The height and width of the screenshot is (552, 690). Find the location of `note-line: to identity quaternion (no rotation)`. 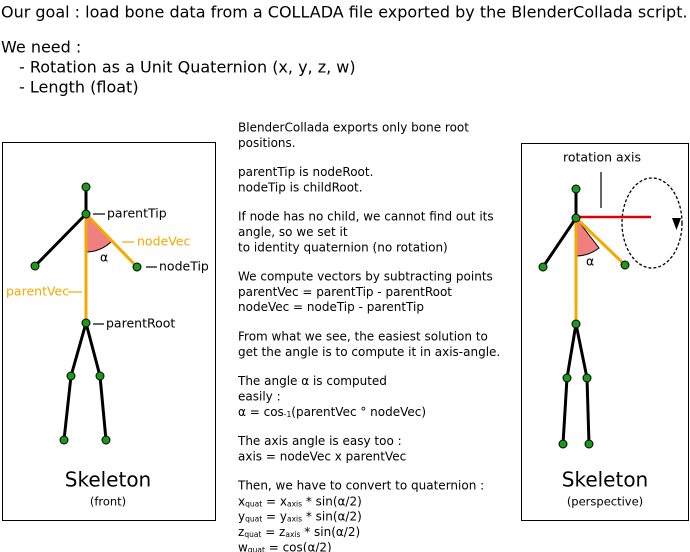

note-line: to identity quaternion (no rotation) is located at coordinates (343, 247).